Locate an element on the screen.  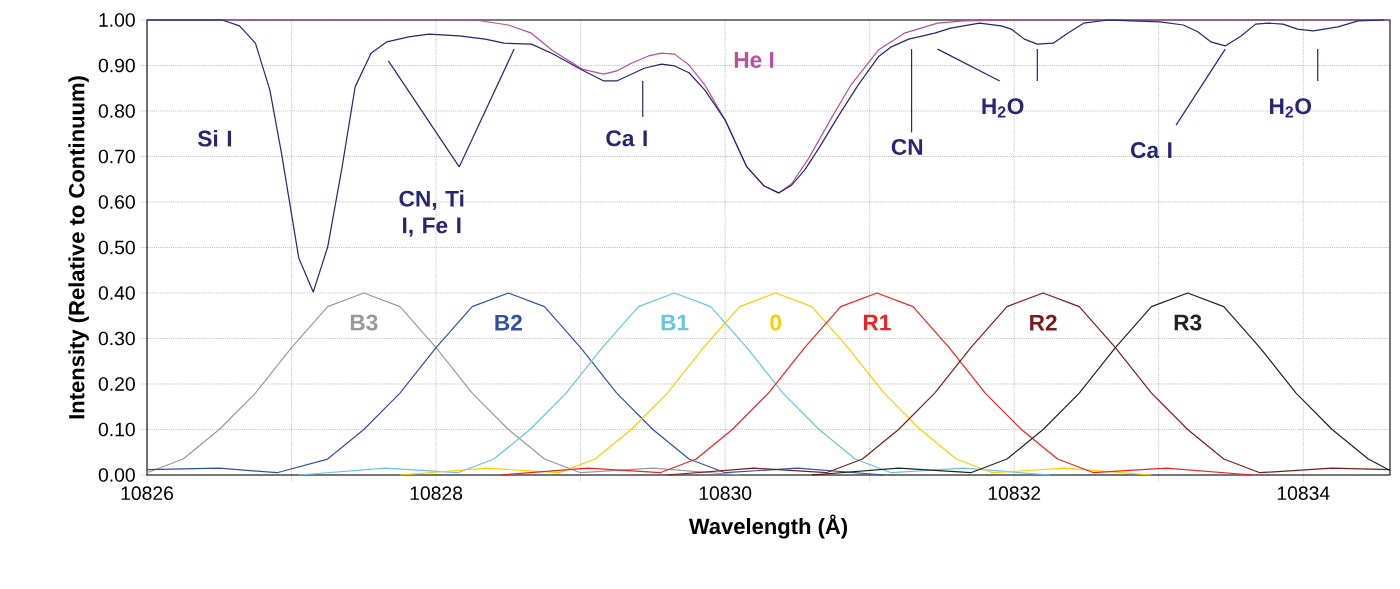
y-tick-label: 0.80 is located at coordinates (116, 111).